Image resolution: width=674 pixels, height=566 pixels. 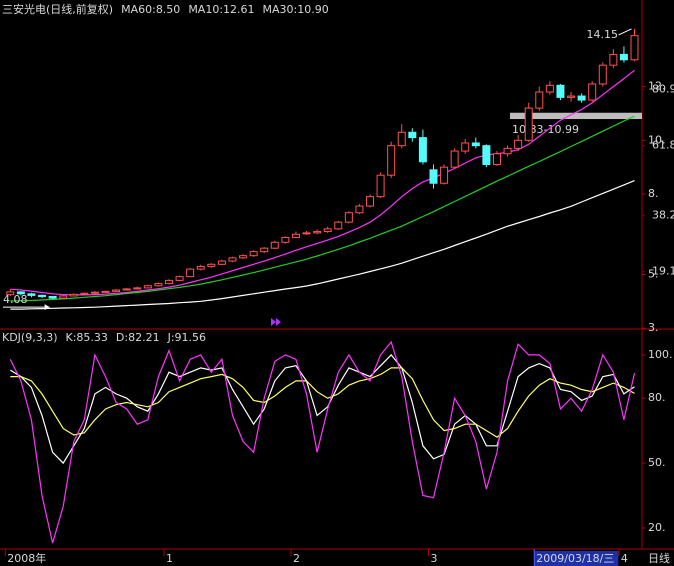 I want to click on y-tick-label: 50., so click(x=657, y=462).